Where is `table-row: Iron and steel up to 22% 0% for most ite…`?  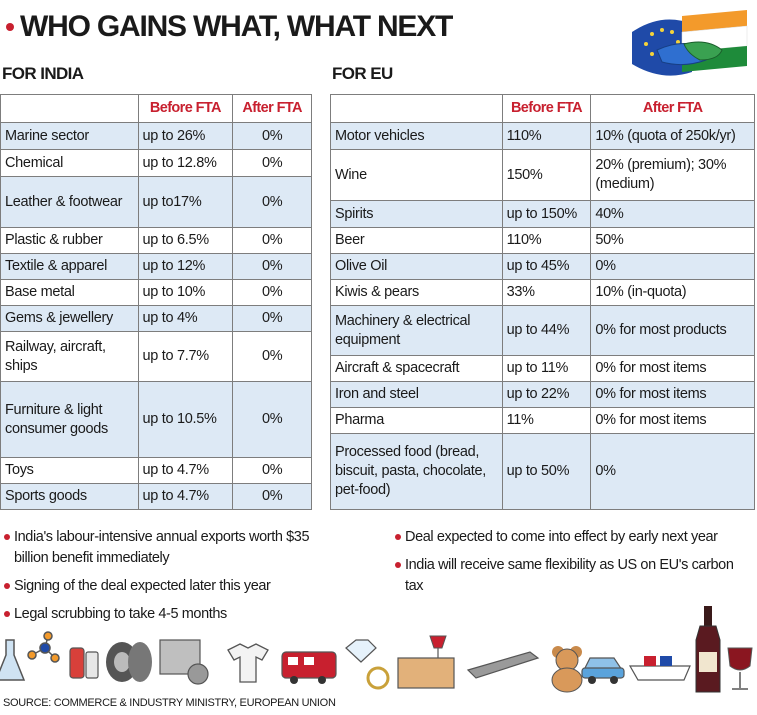
table-row: Iron and steel up to 22% 0% for most ite… is located at coordinates (542, 394).